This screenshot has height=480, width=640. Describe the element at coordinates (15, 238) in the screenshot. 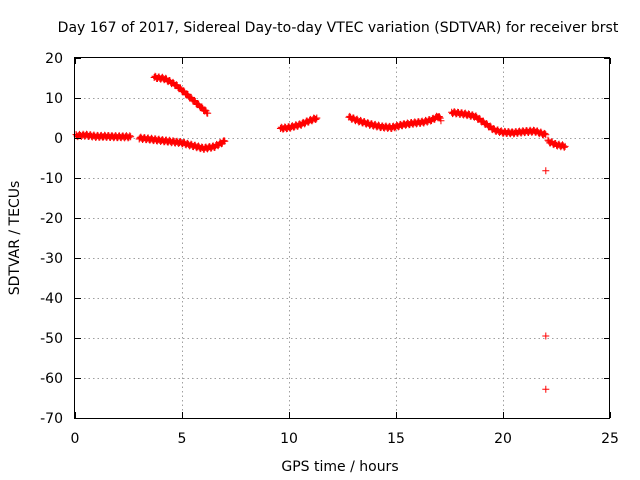

I see `y-axis-label: SDTVAR / TECUs` at that location.